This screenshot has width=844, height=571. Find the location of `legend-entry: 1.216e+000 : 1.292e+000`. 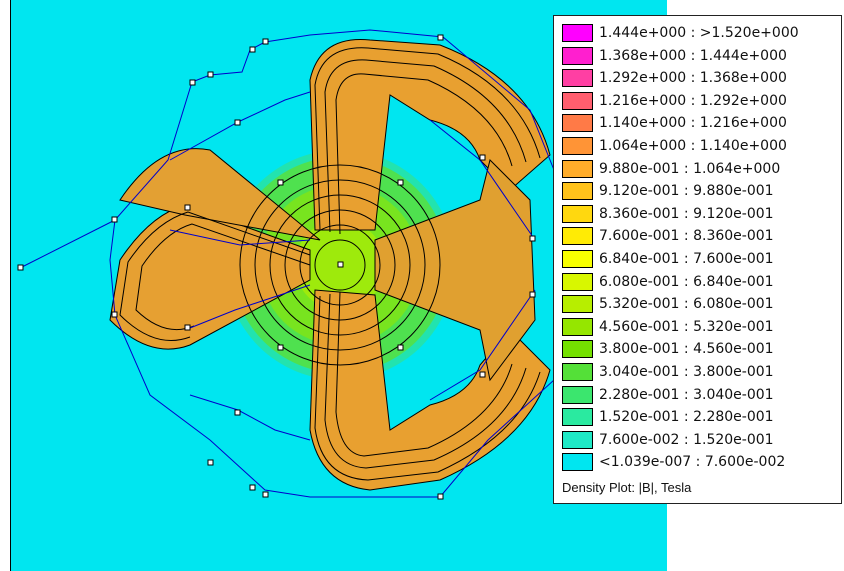

legend-entry: 1.216e+000 : 1.292e+000 is located at coordinates (674, 101).